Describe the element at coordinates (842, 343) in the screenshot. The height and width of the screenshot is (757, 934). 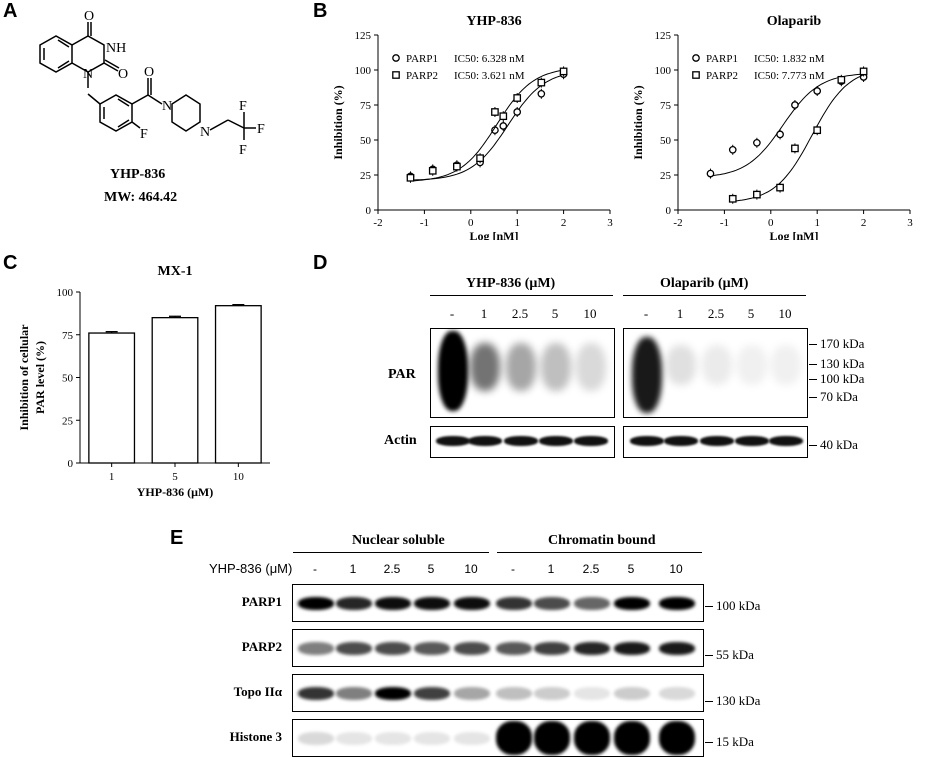
I see `marker-label: 170 kDa` at that location.